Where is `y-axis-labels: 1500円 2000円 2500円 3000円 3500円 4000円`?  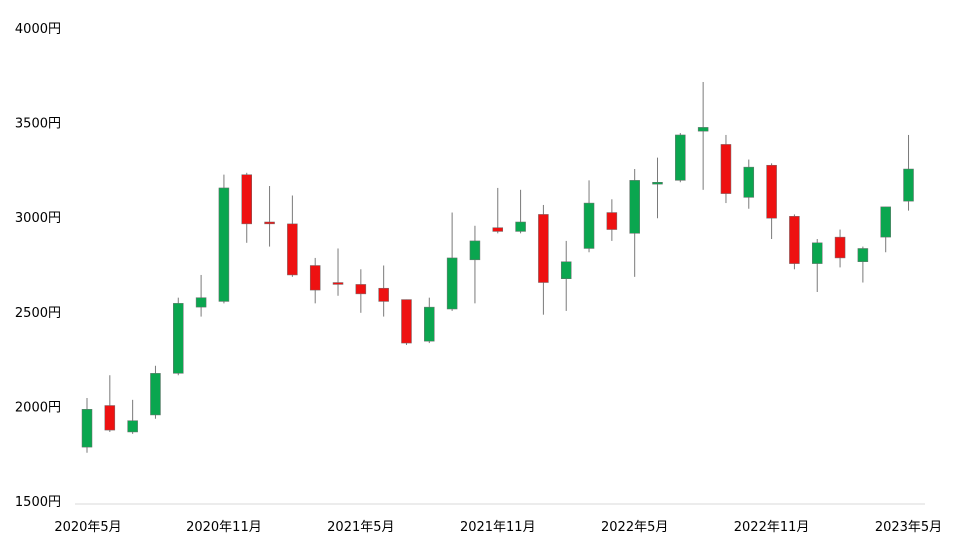
y-axis-labels: 1500円 2000円 2500円 3000円 3500円 4000円 is located at coordinates (38, 266).